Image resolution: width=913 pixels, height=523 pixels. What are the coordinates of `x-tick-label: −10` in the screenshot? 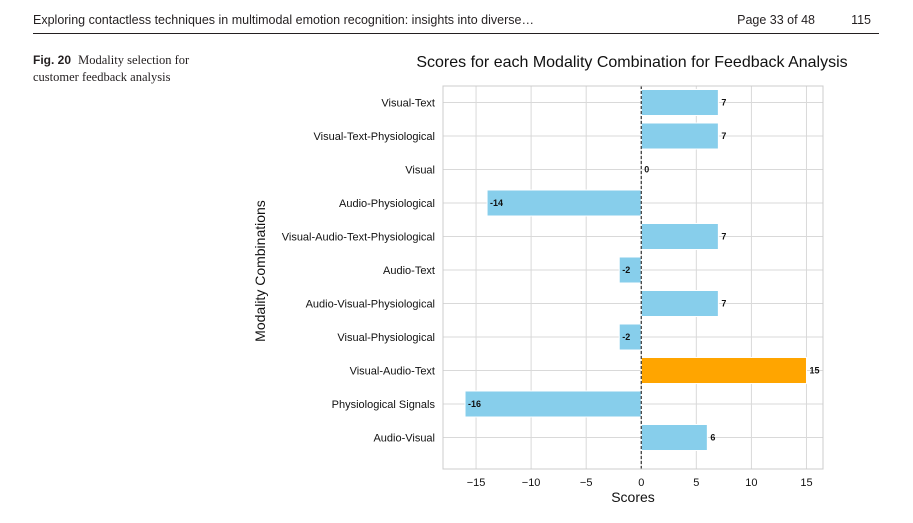 It's located at (531, 483).